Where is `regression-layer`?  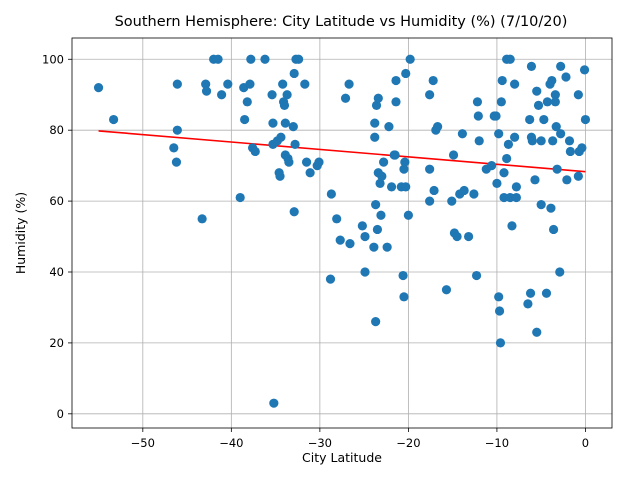
regression-layer is located at coordinates (342, 151).